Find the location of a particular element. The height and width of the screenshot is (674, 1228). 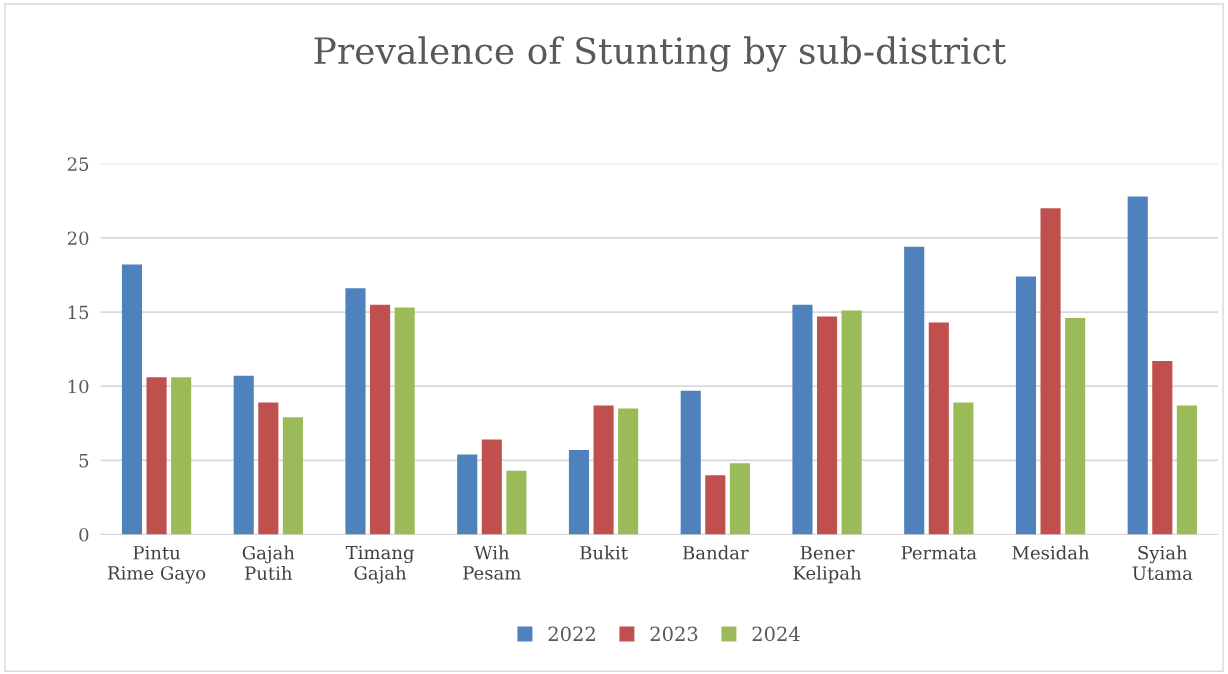

x-tick-label: Wih Pesam is located at coordinates (492, 562).